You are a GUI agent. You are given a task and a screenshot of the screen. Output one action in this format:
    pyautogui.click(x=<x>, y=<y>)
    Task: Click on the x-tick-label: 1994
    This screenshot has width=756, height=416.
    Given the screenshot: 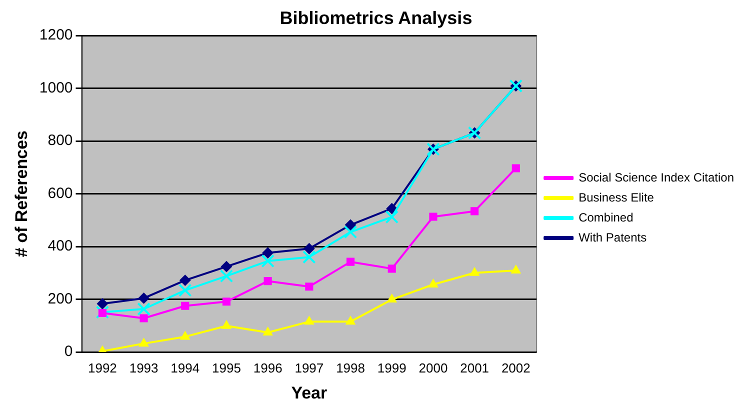 What is the action you would take?
    pyautogui.click(x=185, y=368)
    